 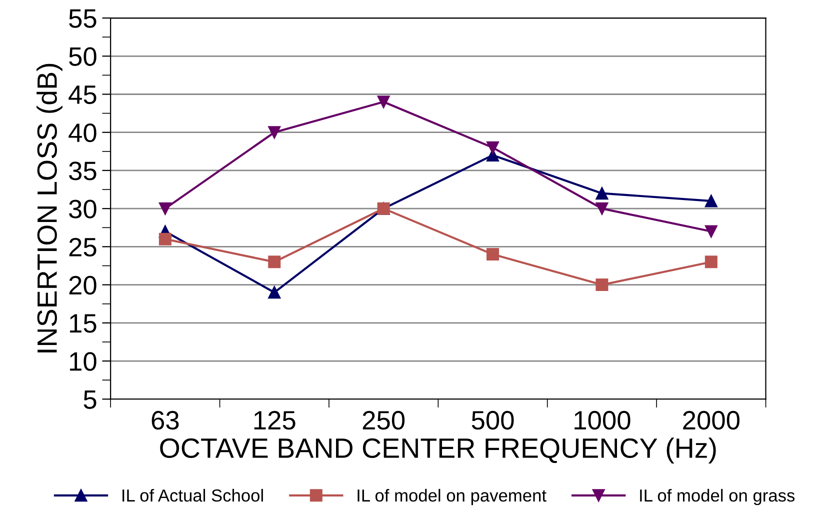 What do you see at coordinates (82, 56) in the screenshot?
I see `y-tick-label: 50` at bounding box center [82, 56].